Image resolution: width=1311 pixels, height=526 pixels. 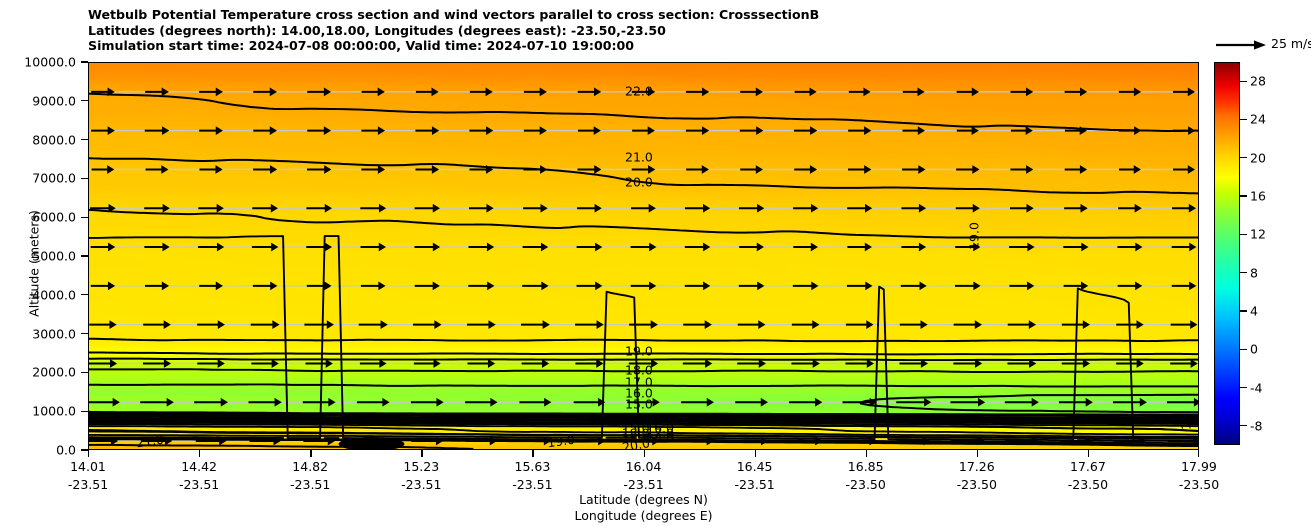 I want to click on colorbar-tick-label: 8, so click(x=1254, y=273).